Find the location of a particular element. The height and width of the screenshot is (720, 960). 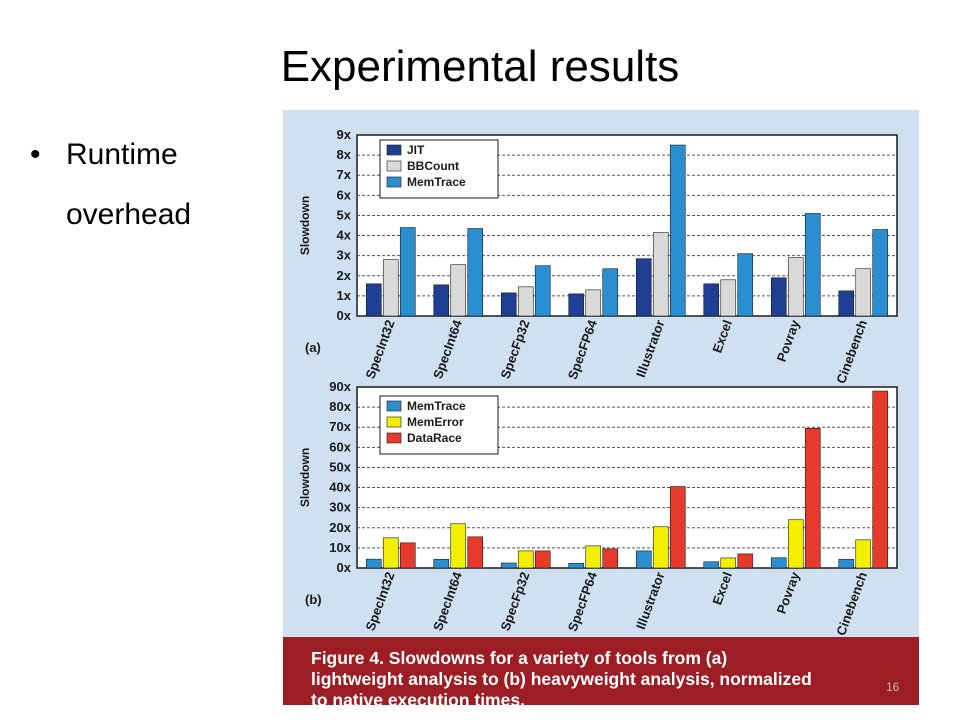

legend-label: BBCount is located at coordinates (433, 166).